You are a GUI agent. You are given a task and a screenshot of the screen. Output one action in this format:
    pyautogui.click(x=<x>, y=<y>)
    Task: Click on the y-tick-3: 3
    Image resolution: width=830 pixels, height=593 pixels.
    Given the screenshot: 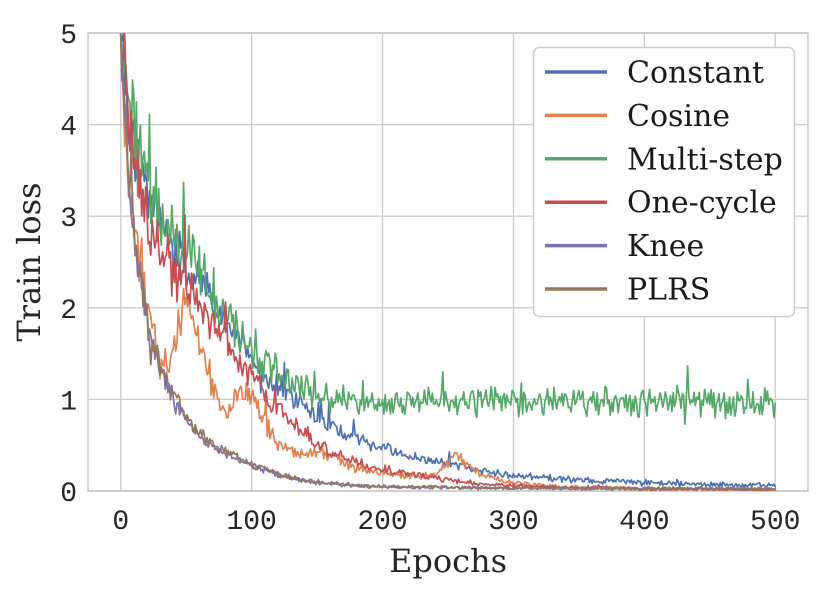 What is the action you would take?
    pyautogui.click(x=68, y=219)
    